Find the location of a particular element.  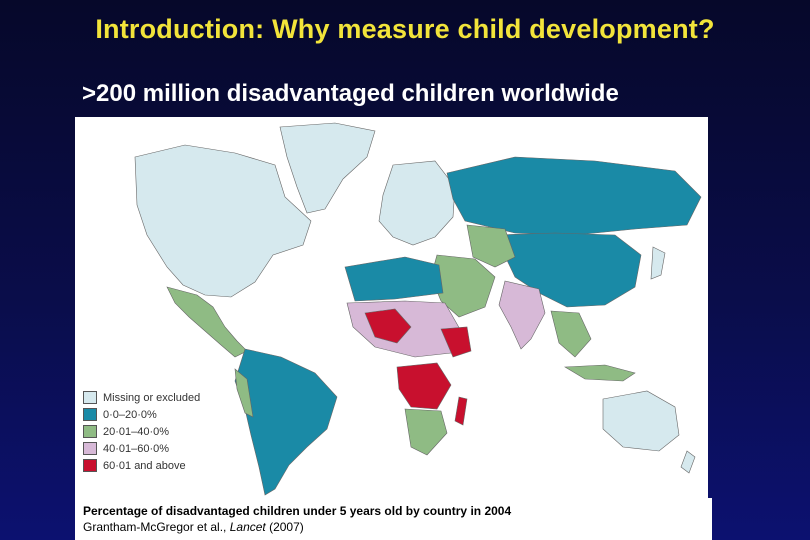

legend-item-20-40: 20·01–40·0% is located at coordinates (141, 431).